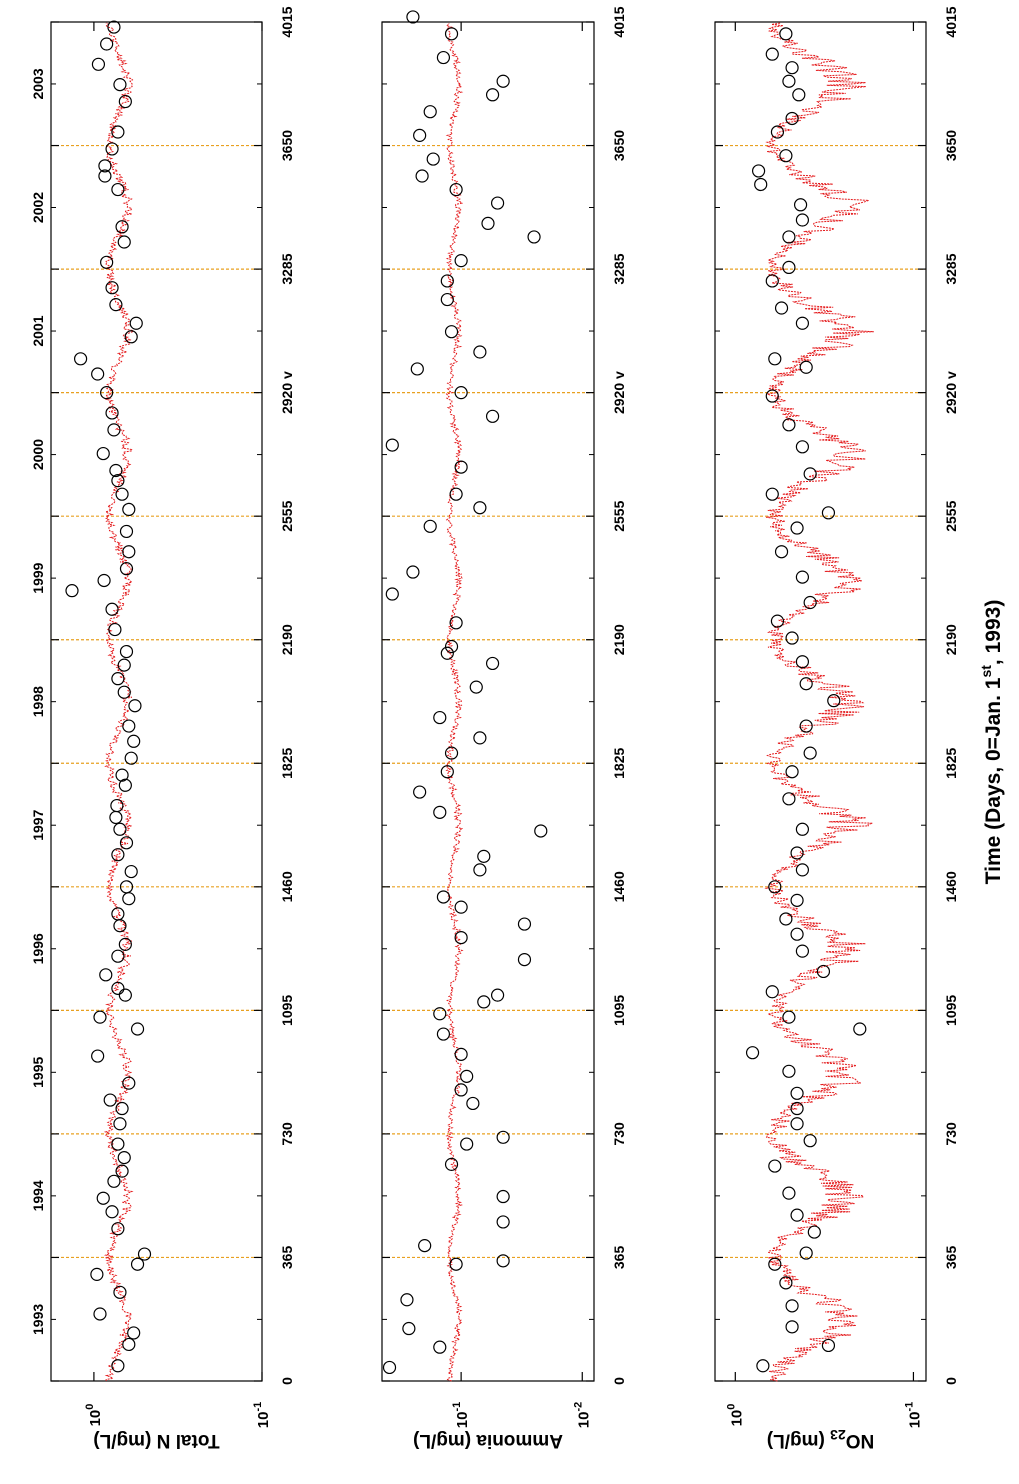  Describe the element at coordinates (619, 392) in the screenshot. I see `day-label-group: 2920 v` at that location.